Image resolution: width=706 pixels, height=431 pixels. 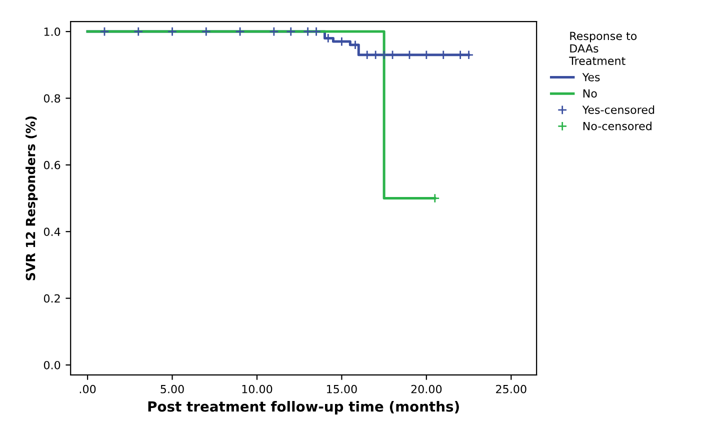 What do you see at coordinates (52, 298) in the screenshot?
I see `y-tick-label: 0.2` at bounding box center [52, 298].